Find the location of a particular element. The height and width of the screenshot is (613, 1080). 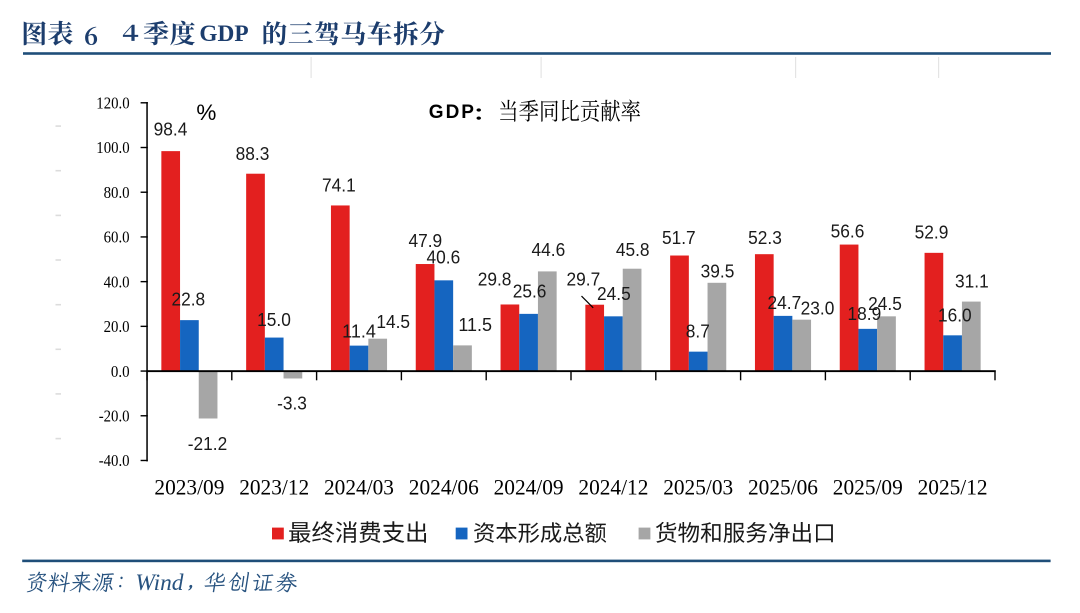

svg-text: -40.0 is located at coordinates (114, 460).